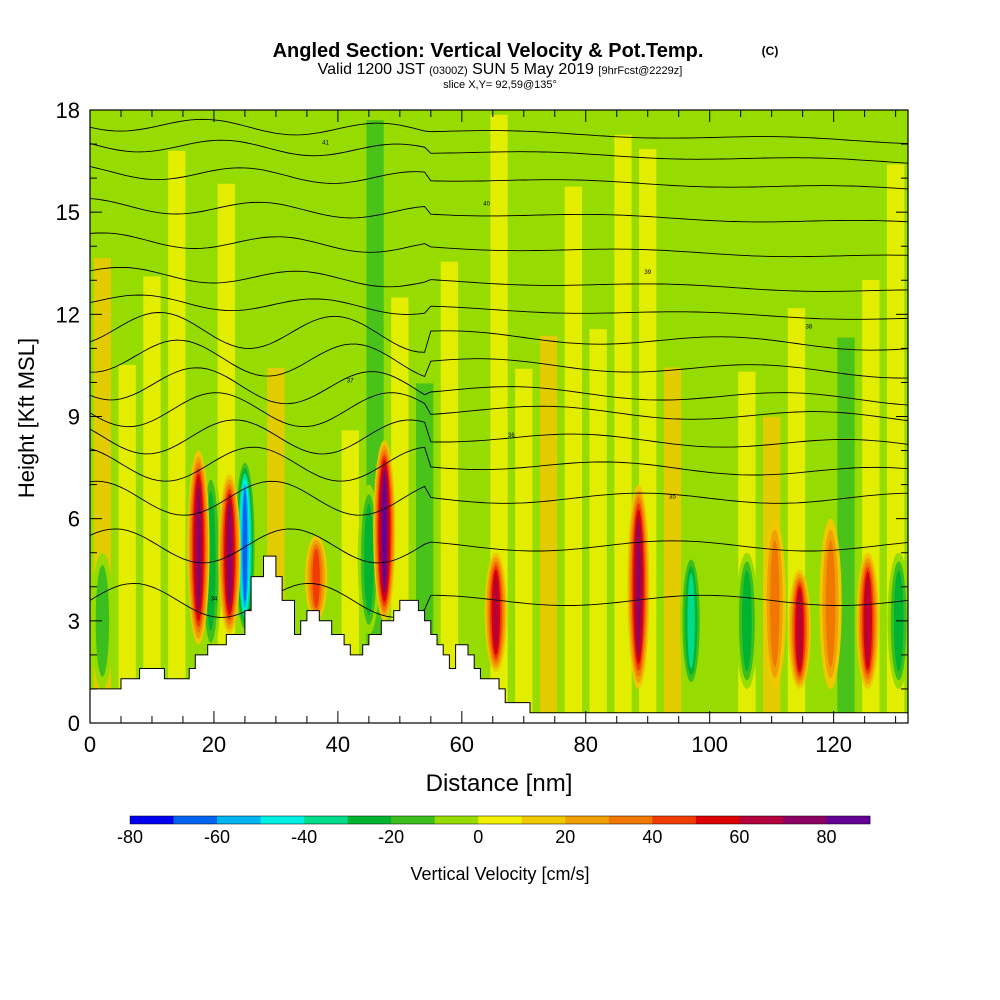 The image size is (1000, 1000). What do you see at coordinates (533, 69) in the screenshot?
I see `valid-date: SUN 5 May 2019` at bounding box center [533, 69].